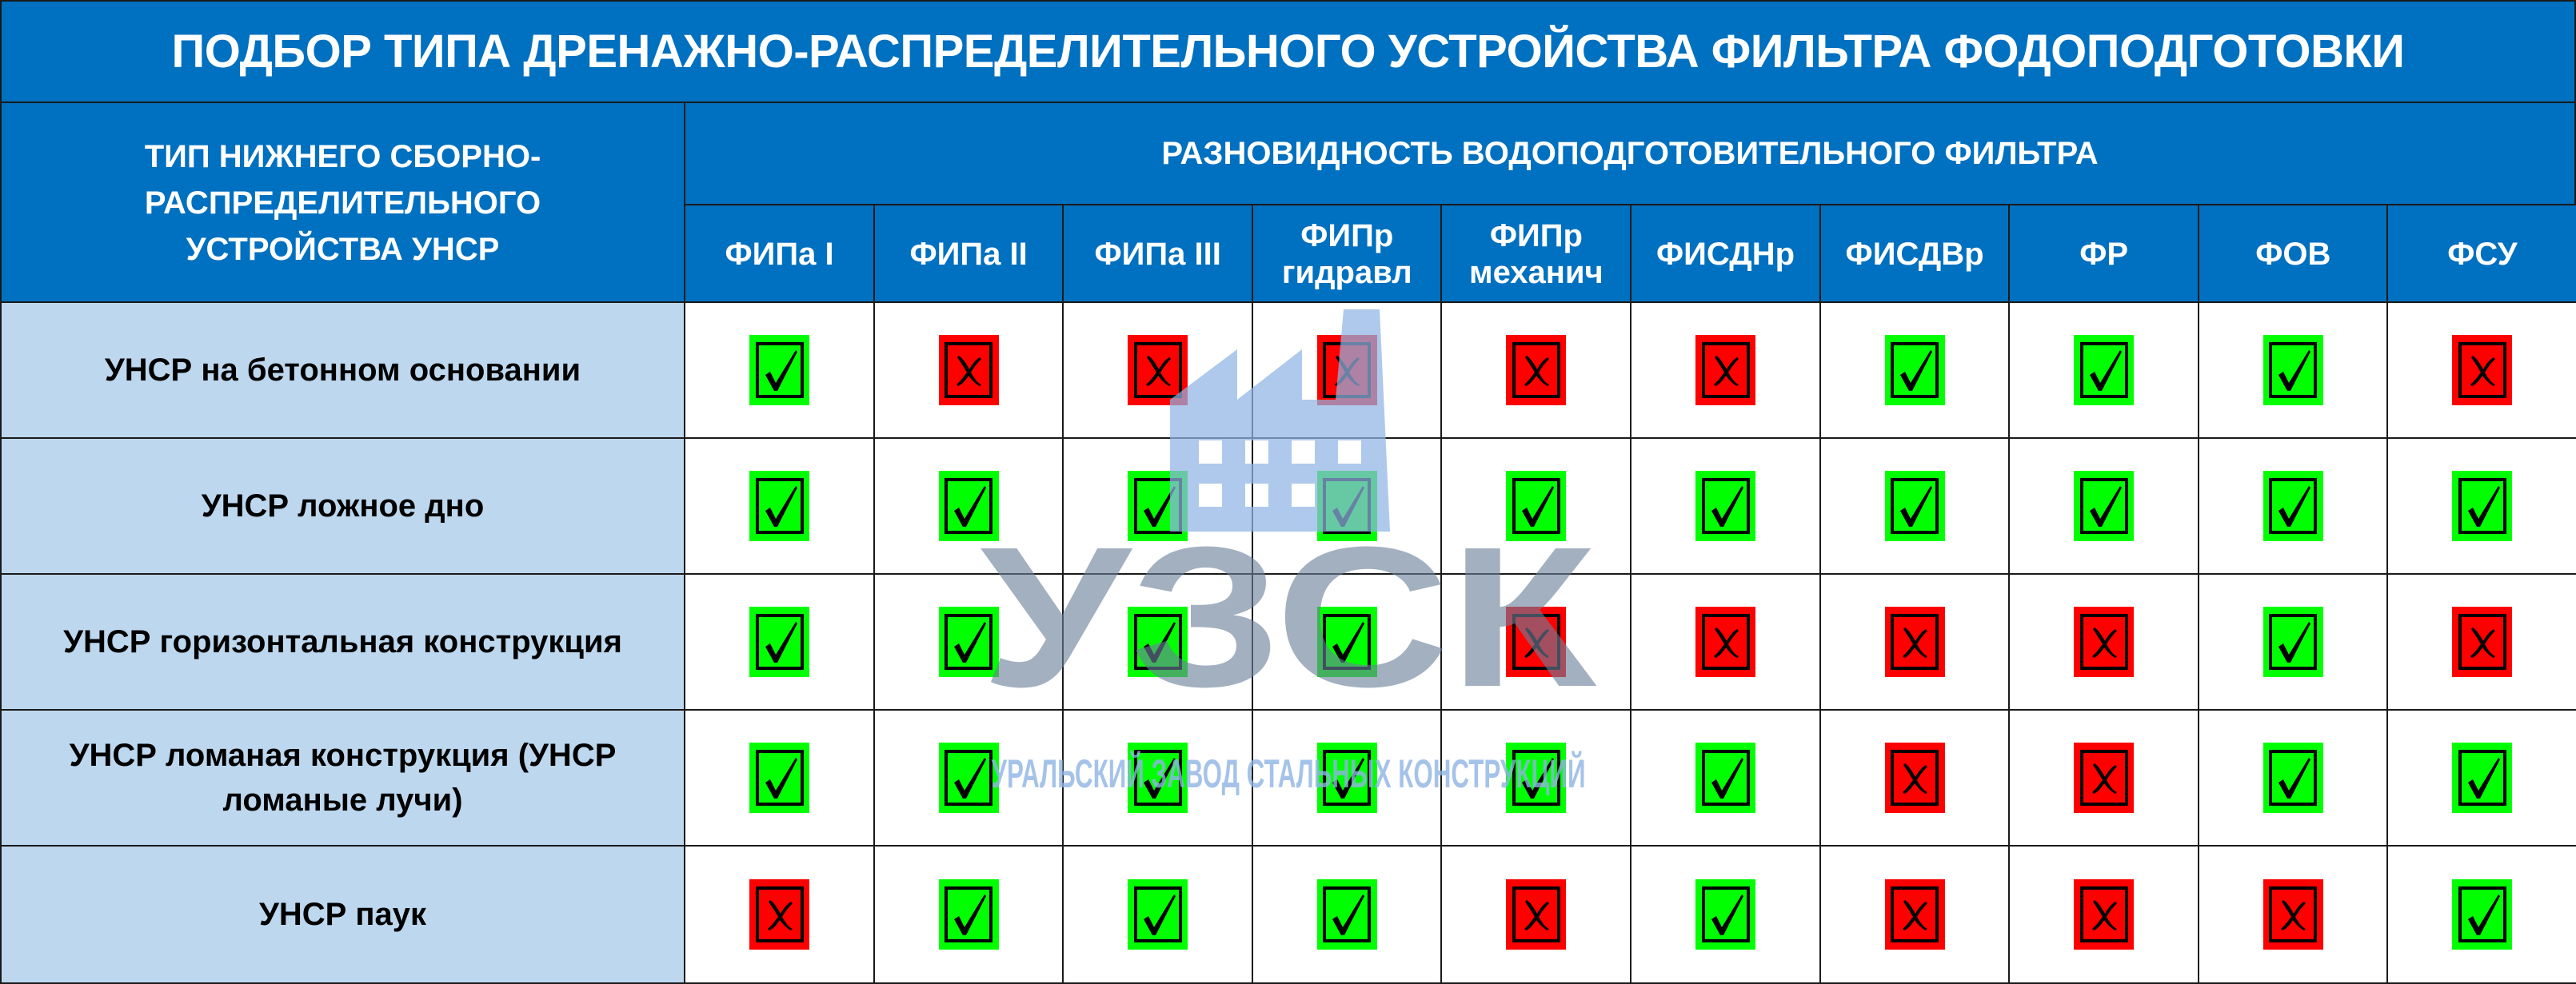 The height and width of the screenshot is (984, 2576). What do you see at coordinates (1536, 254) in the screenshot?
I see `column-header: ФИПр механич` at bounding box center [1536, 254].